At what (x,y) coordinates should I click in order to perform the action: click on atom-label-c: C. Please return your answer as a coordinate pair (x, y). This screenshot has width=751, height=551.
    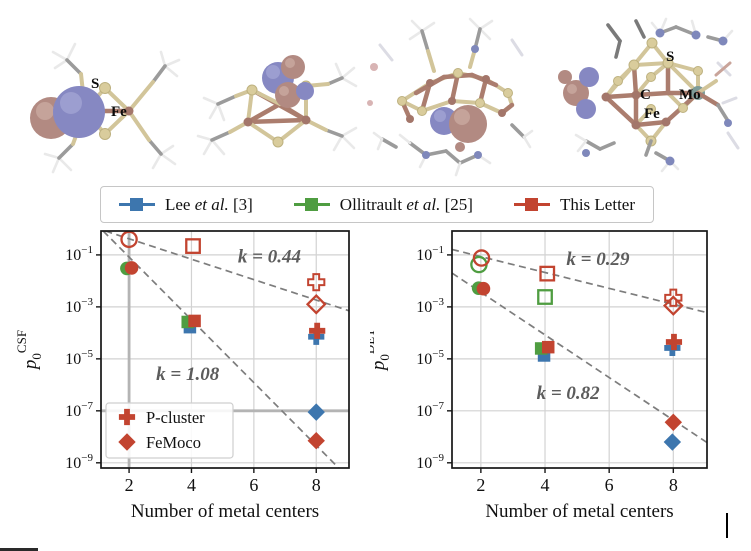
    Looking at the image, I should click on (645, 95).